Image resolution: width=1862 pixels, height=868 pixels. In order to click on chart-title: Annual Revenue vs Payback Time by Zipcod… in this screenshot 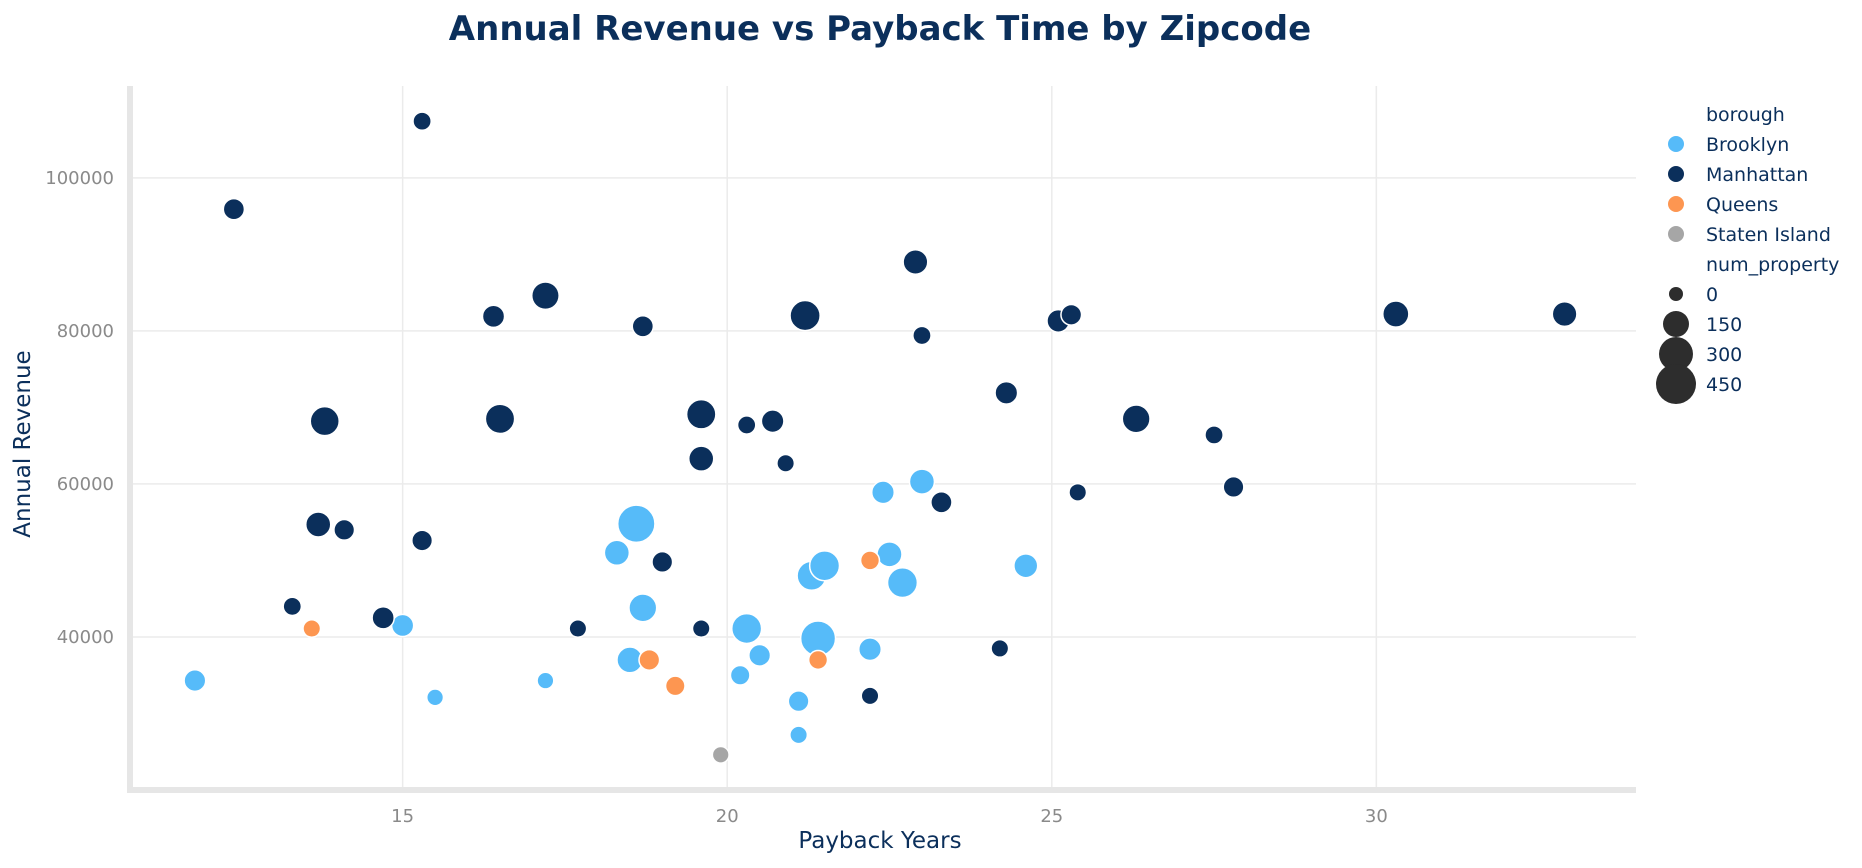, I will do `click(880, 29)`.